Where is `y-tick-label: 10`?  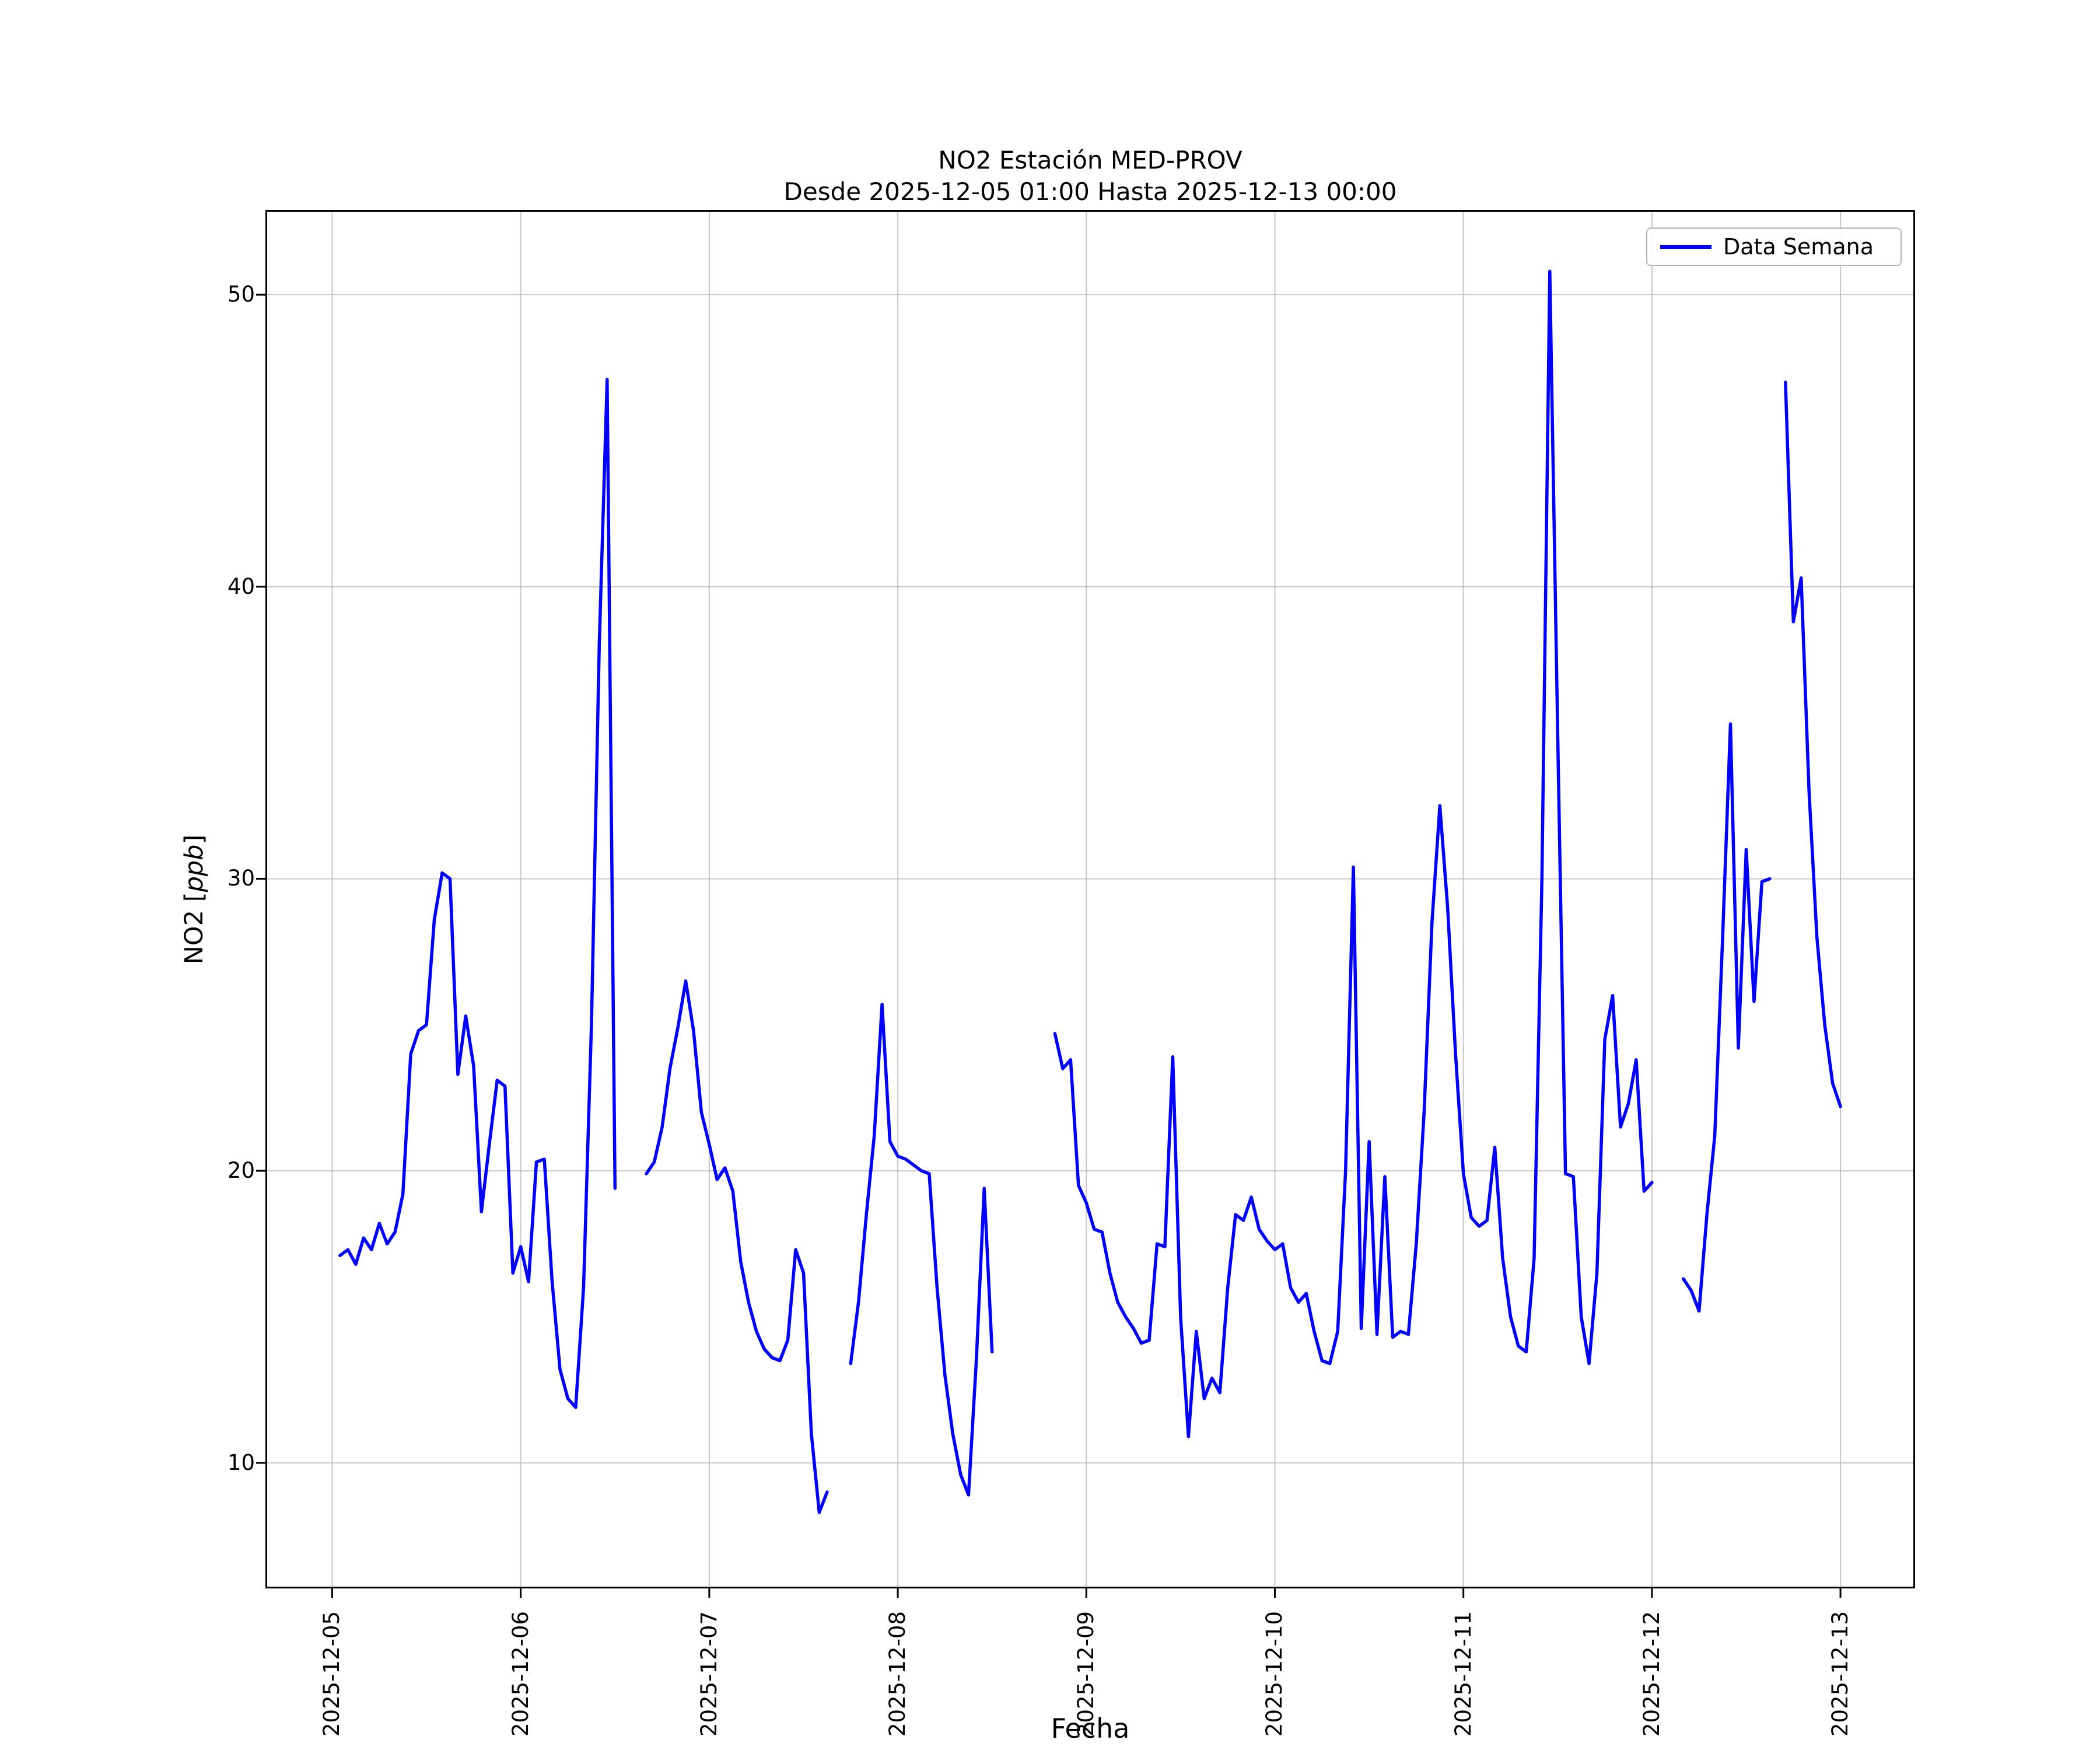 y-tick-label: 10 is located at coordinates (241, 1462).